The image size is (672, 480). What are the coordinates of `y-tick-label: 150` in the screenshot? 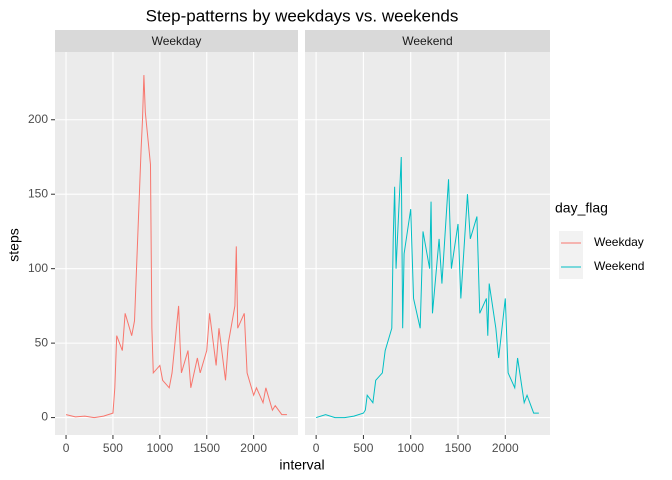 It's located at (38, 193).